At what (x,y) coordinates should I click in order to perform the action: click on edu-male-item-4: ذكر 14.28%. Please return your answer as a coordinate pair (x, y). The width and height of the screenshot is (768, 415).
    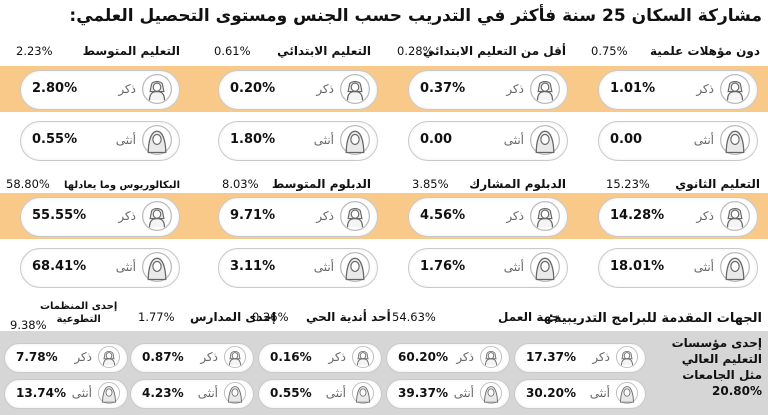
    Looking at the image, I should click on (677, 216).